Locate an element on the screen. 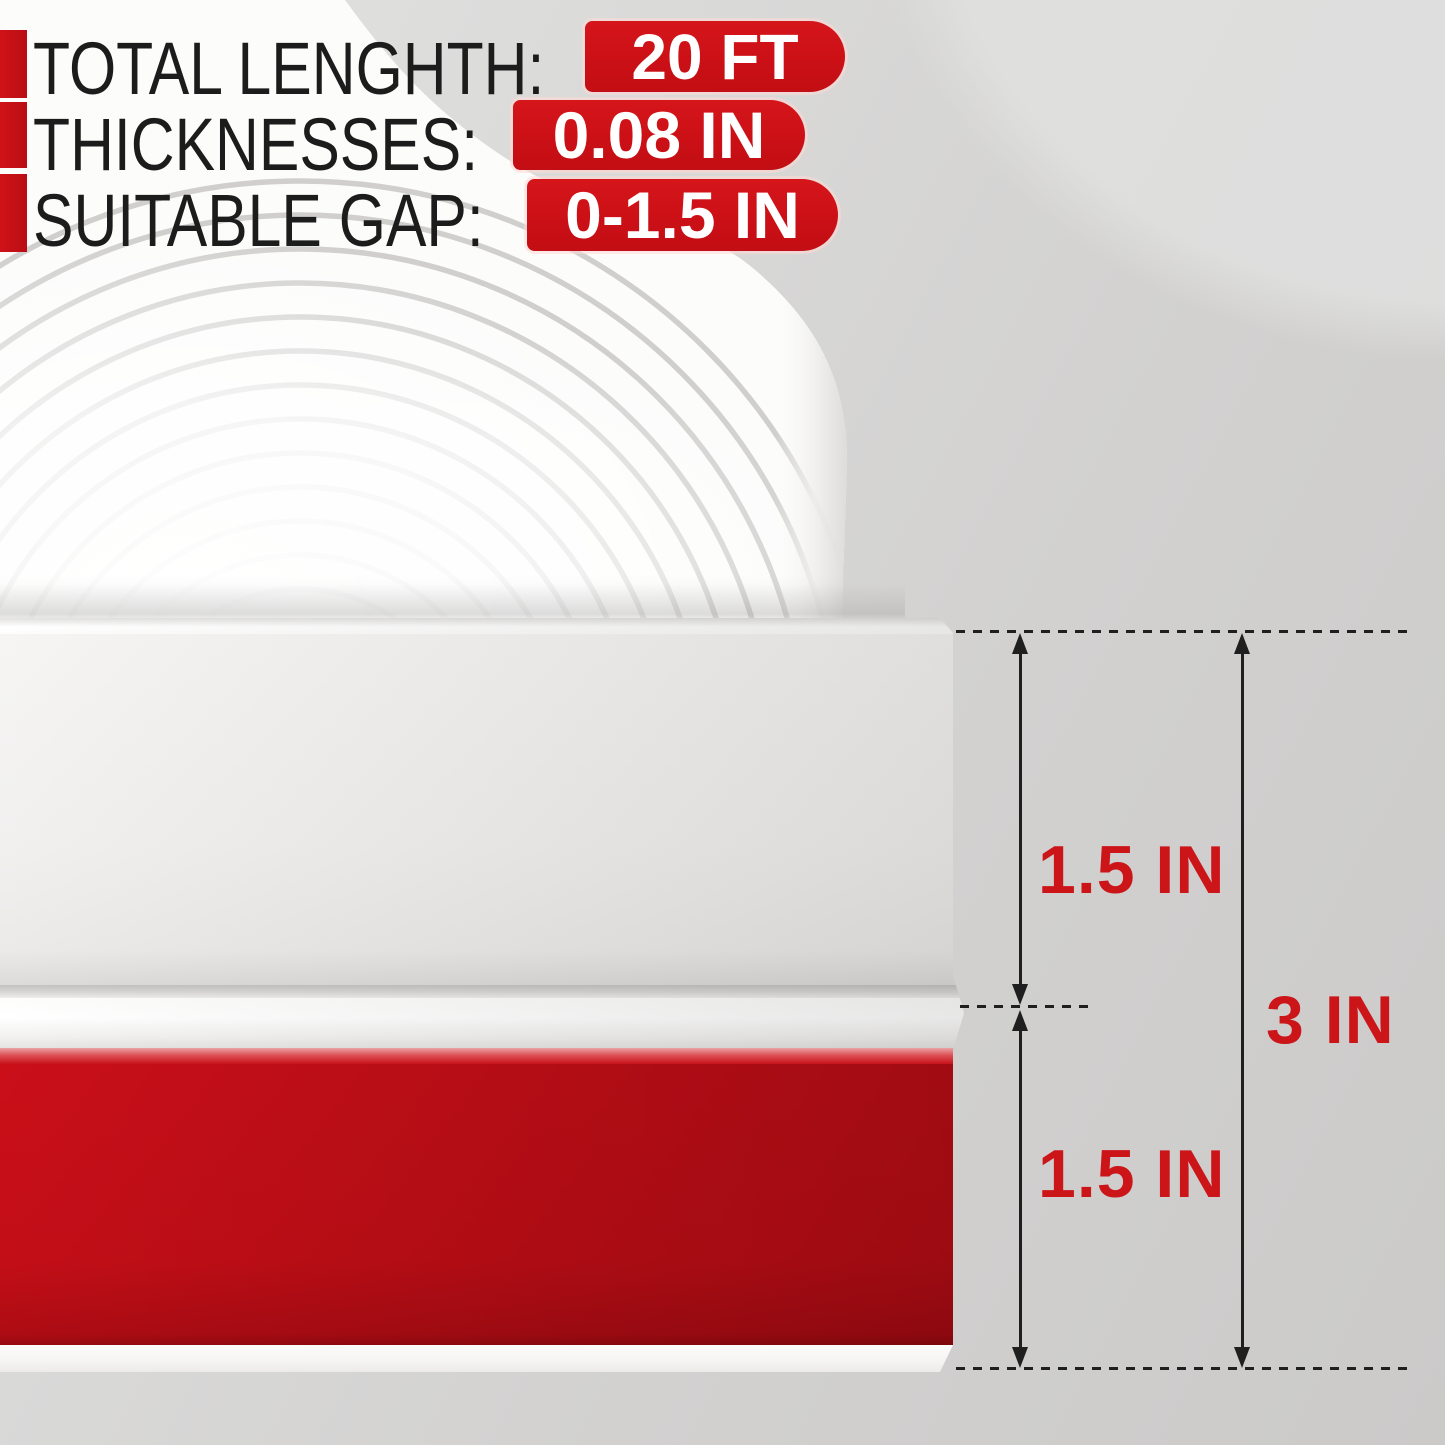 The image size is (1445, 1445). dimension-line-top is located at coordinates (1182, 631).